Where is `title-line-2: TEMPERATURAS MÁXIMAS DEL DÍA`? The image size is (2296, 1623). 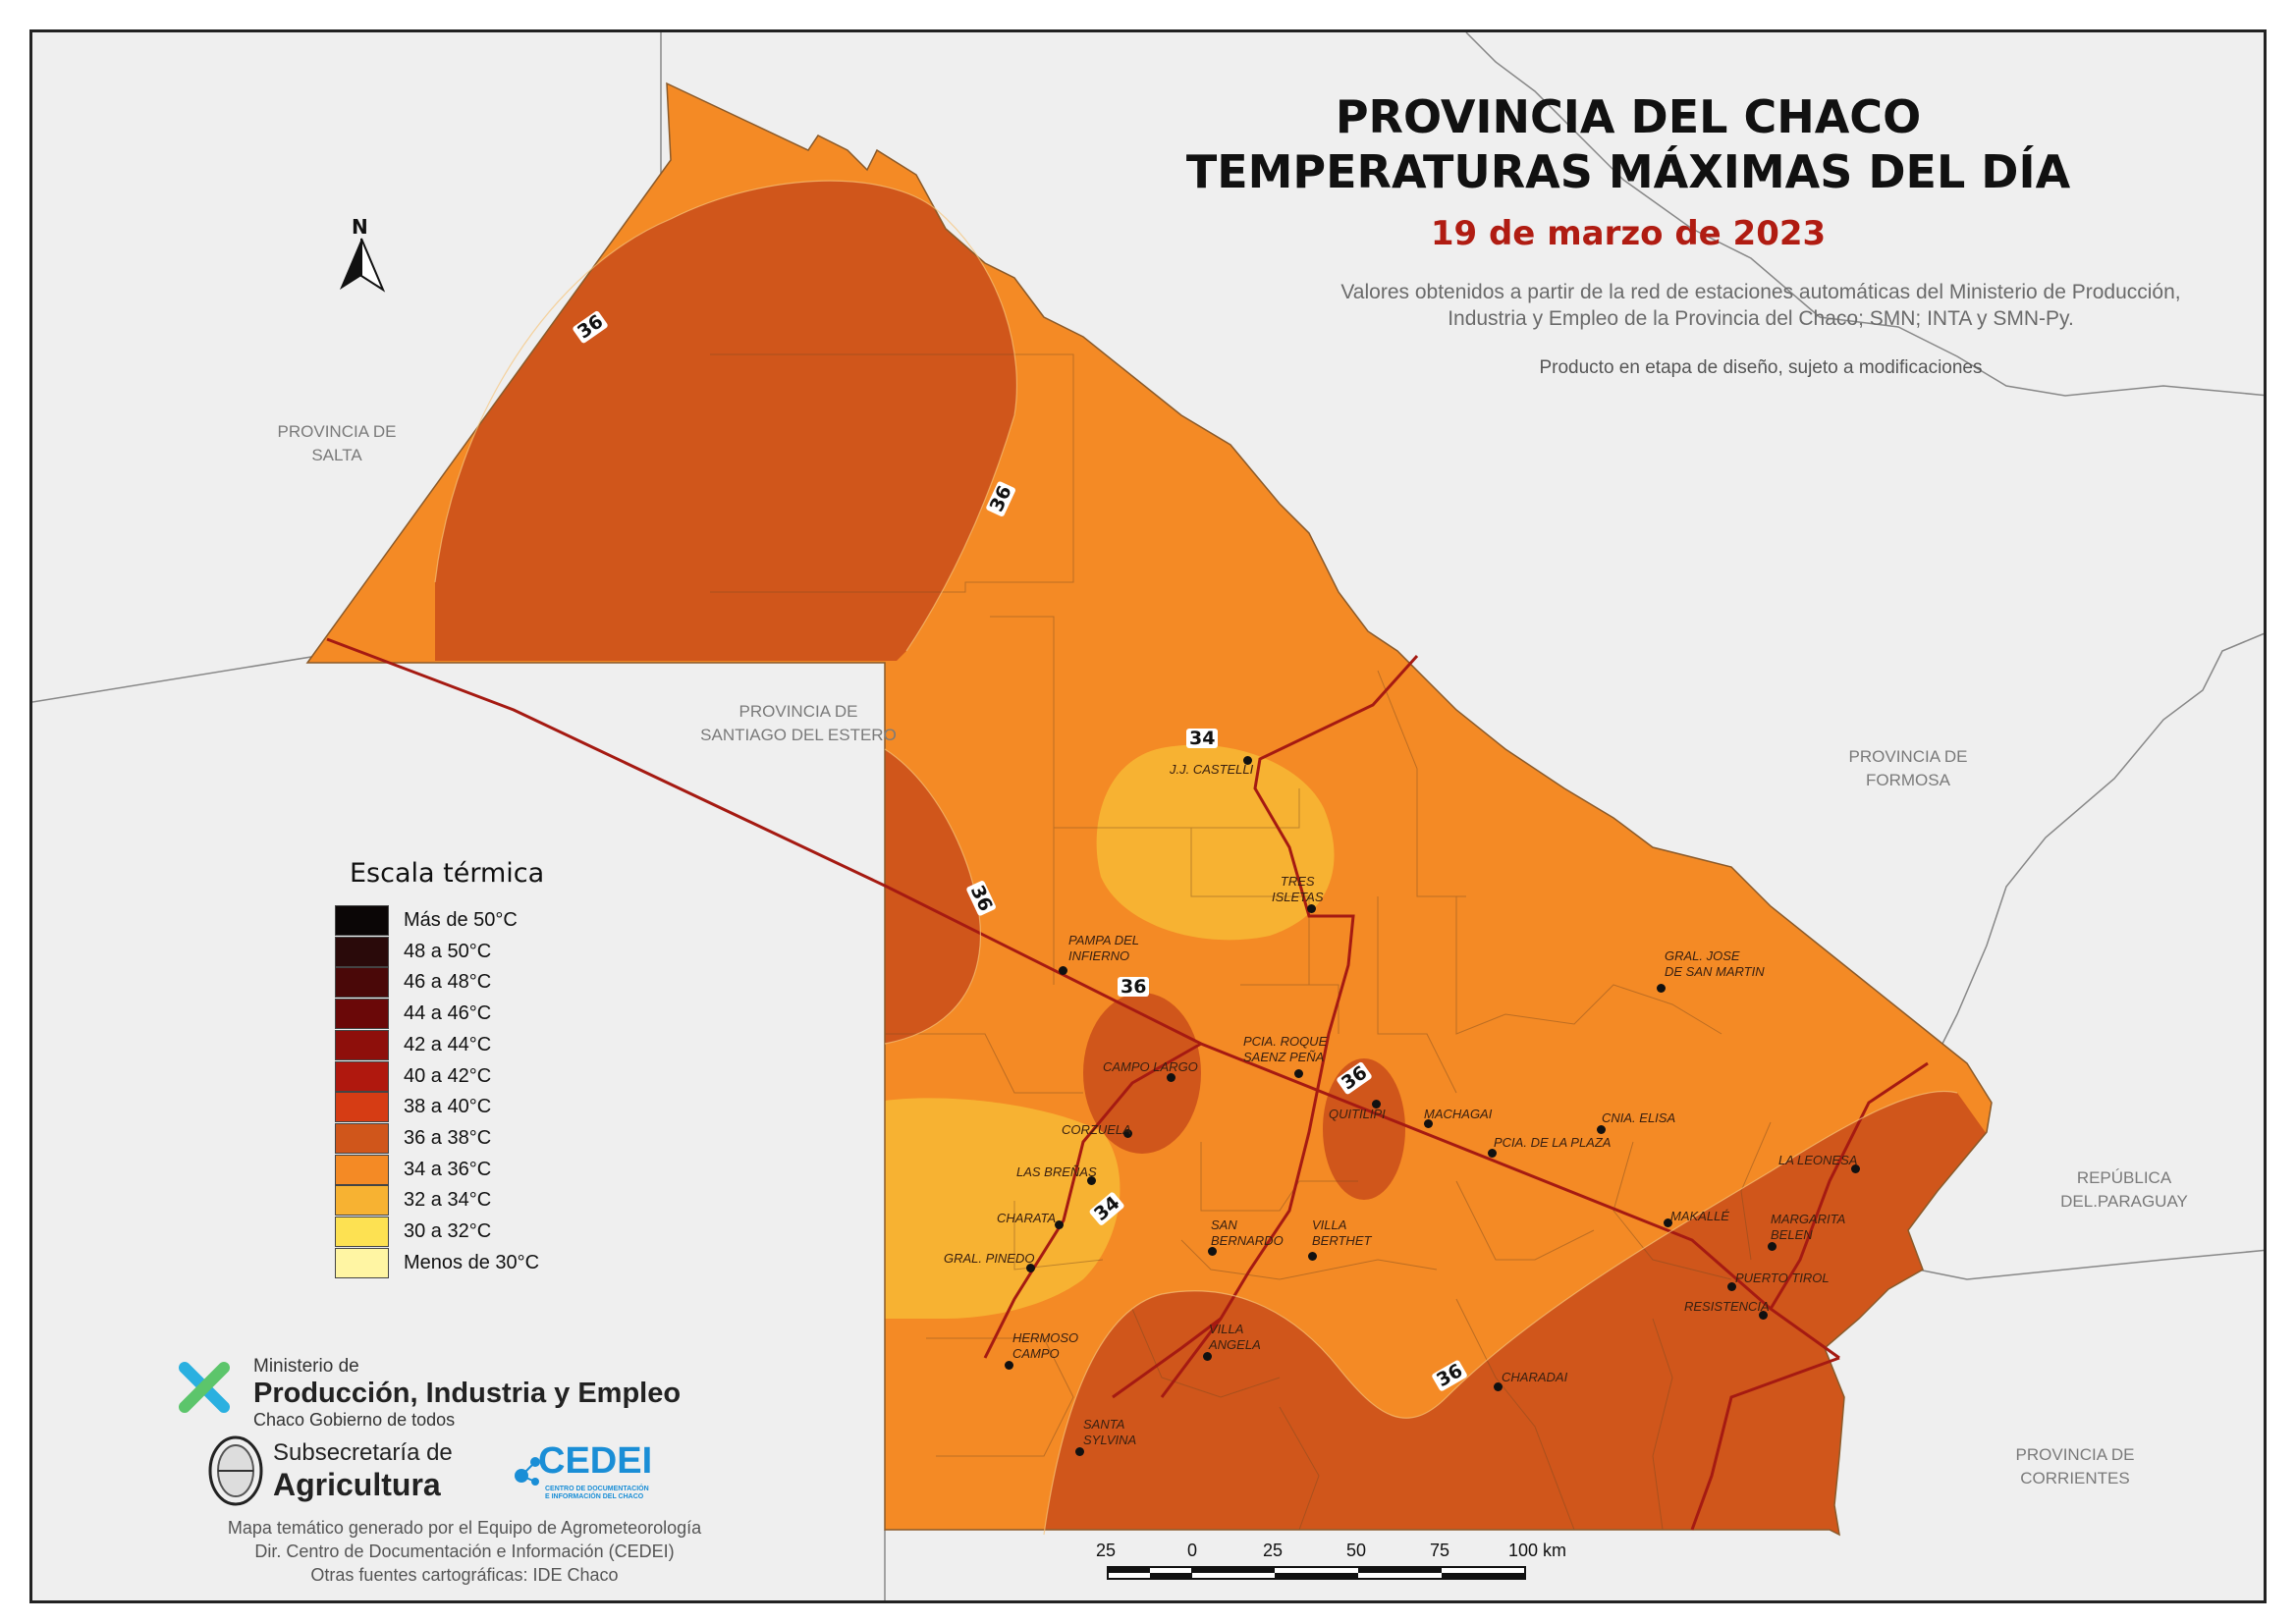
title-line-2: TEMPERATURAS MÁXIMAS DEL DÍA is located at coordinates (1628, 171).